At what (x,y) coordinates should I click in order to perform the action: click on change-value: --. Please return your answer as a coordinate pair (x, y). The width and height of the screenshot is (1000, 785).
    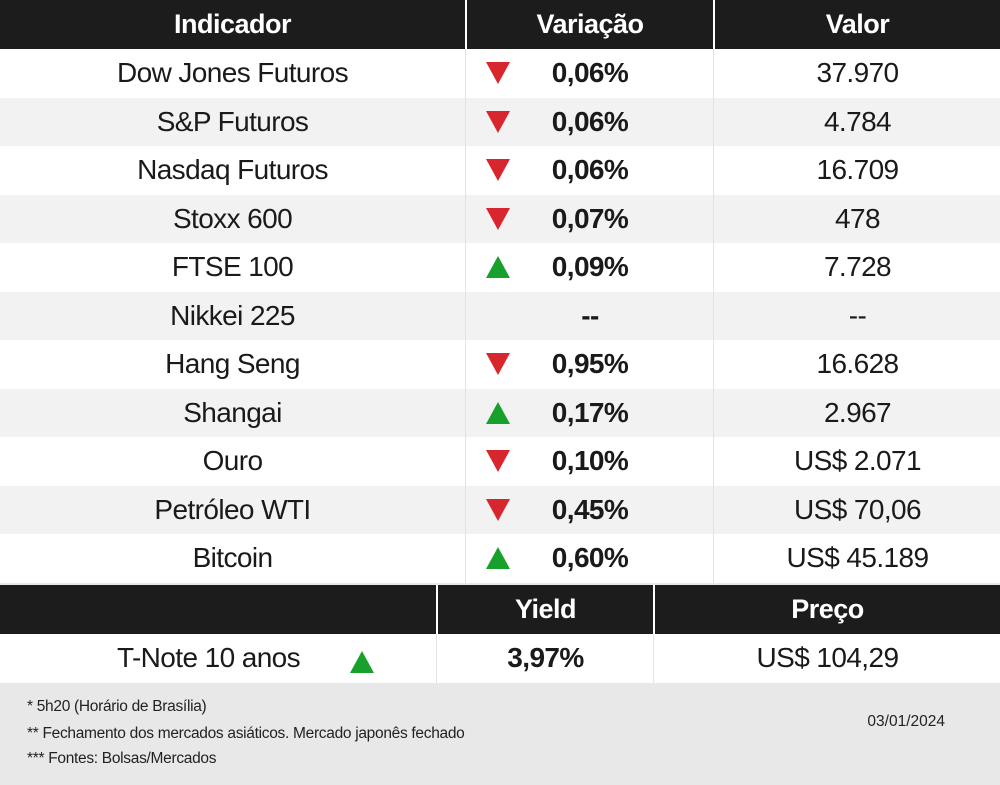
    Looking at the image, I should click on (590, 315).